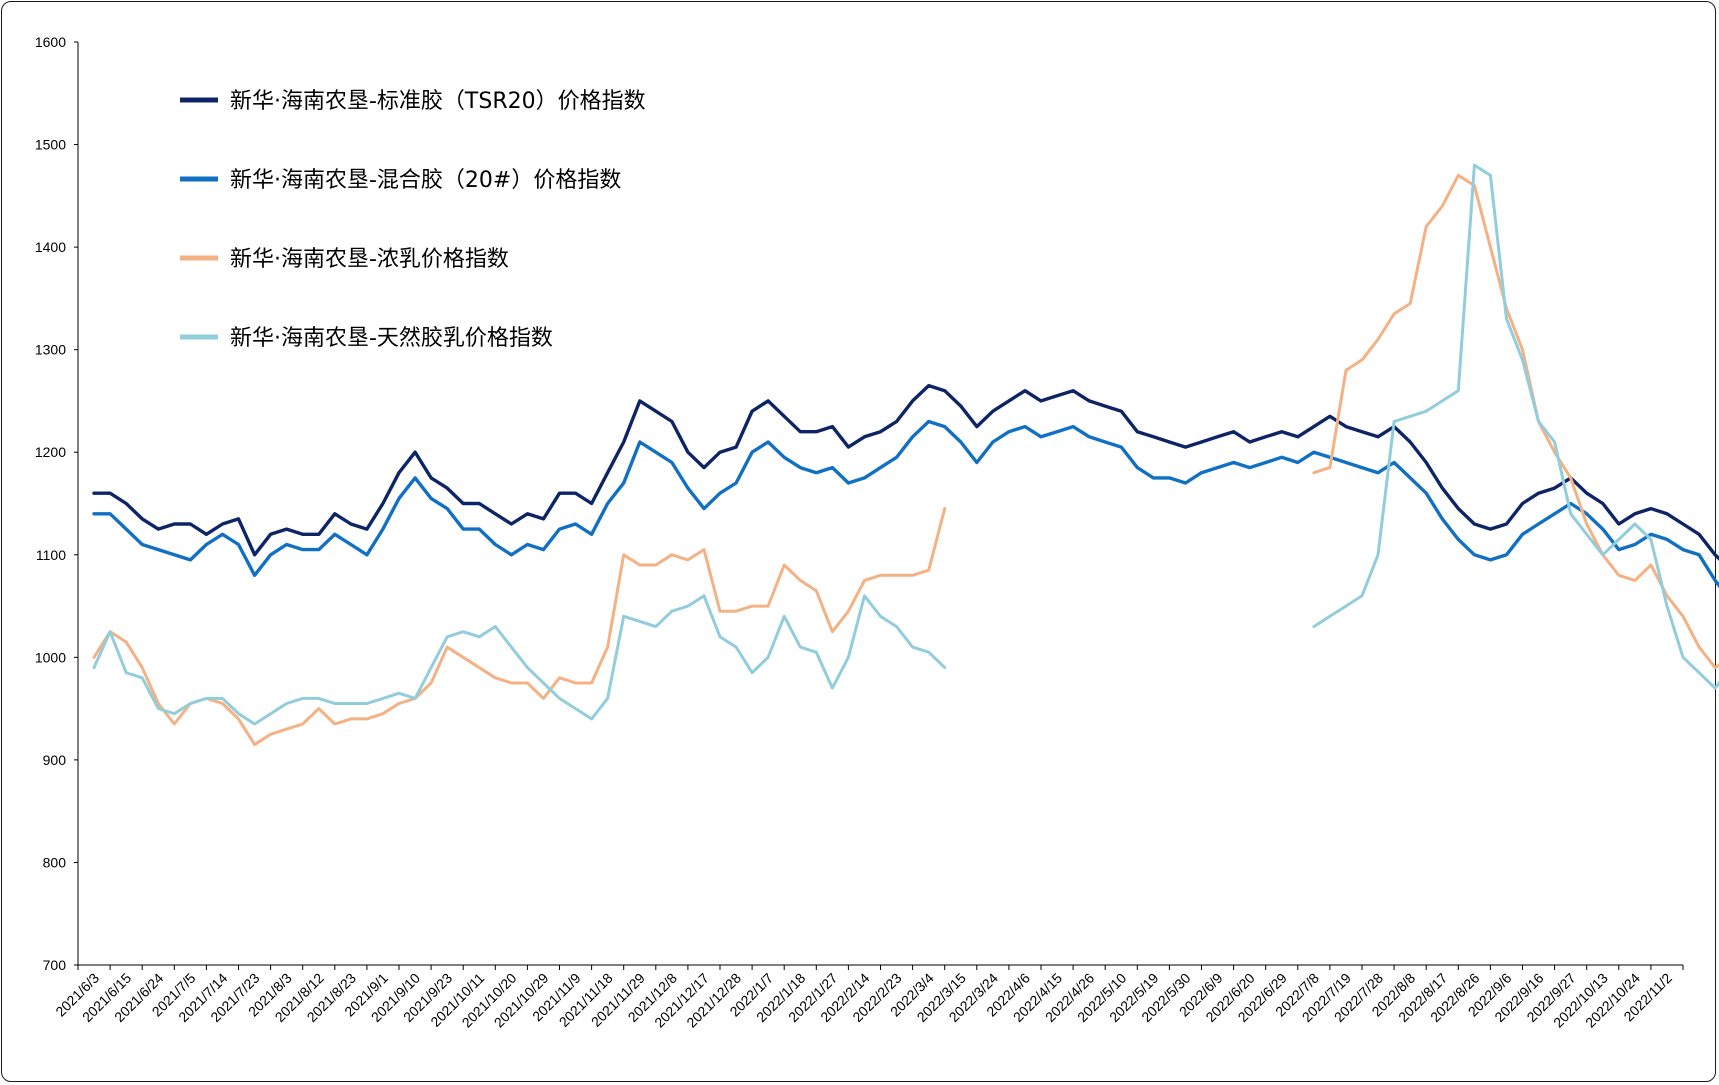 The image size is (1719, 1085). I want to click on y-tick-label: 1600, so click(50, 42).